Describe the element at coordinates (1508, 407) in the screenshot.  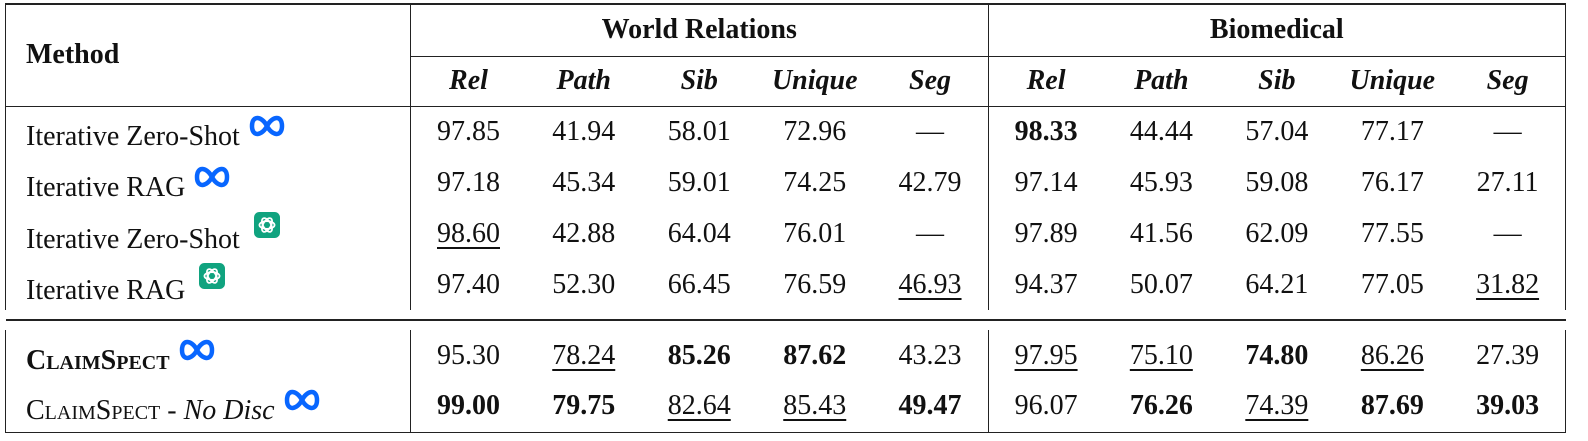
I see `cell: 39.03` at that location.